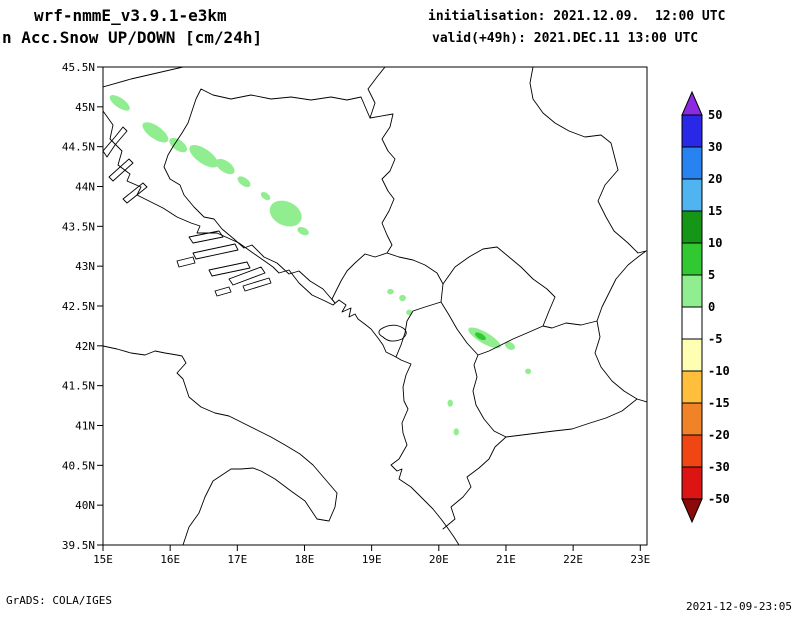  I want to click on colorbar-label: -5, so click(715, 339).